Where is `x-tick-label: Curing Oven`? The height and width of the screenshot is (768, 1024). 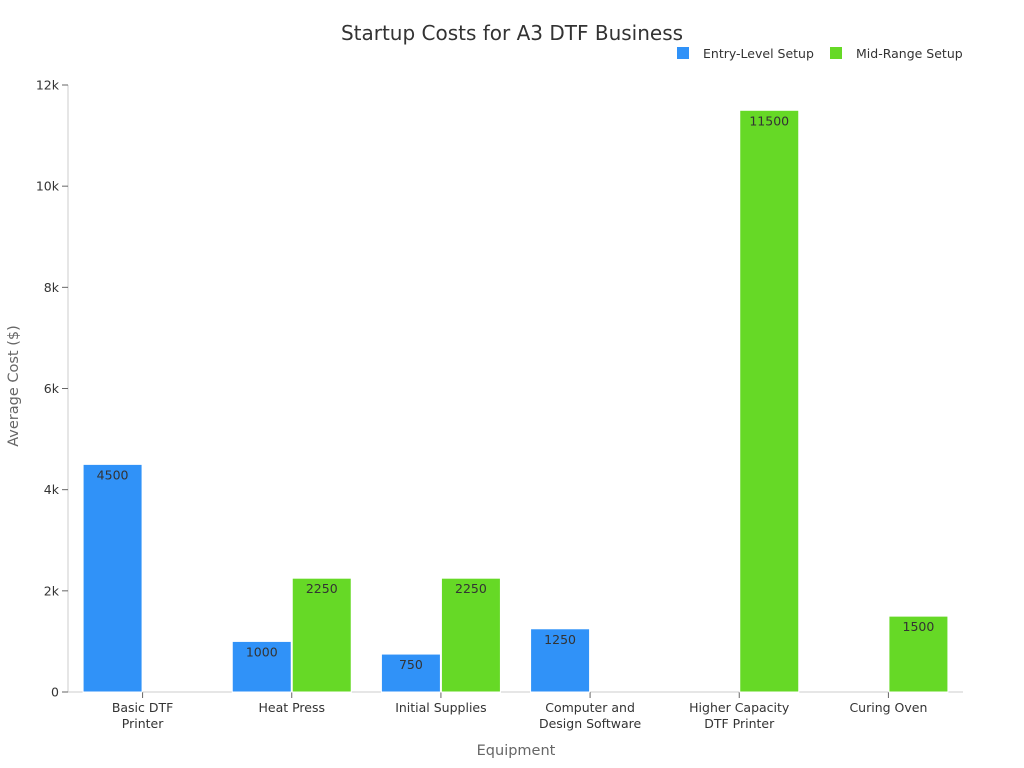
x-tick-label: Curing Oven is located at coordinates (888, 707).